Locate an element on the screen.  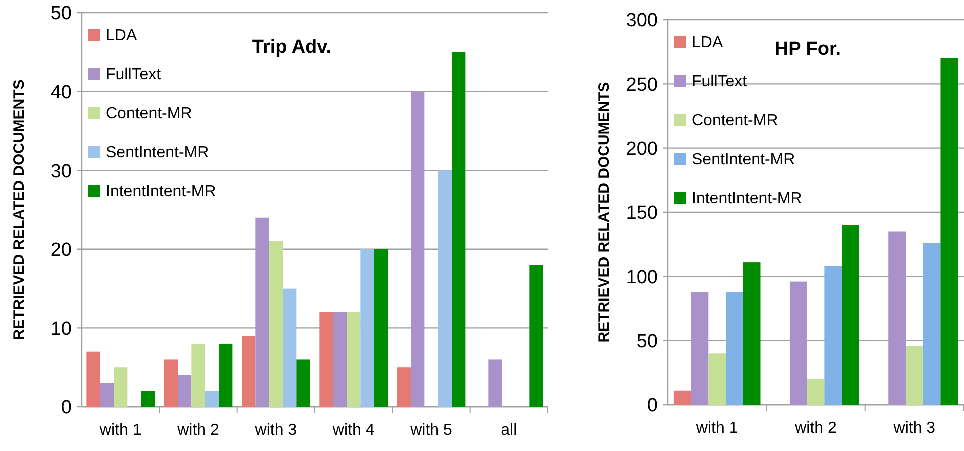
y-tick-label: 30 is located at coordinates (61, 171).